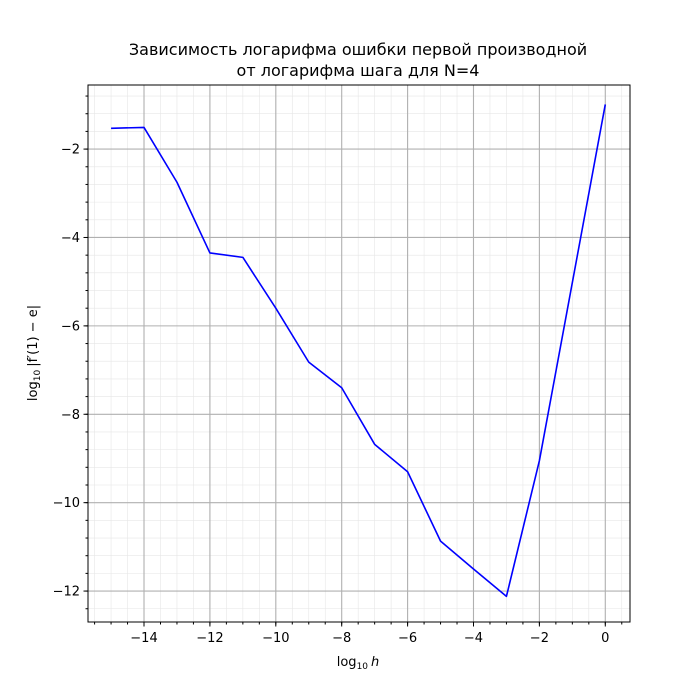 This screenshot has height=700, width=700. I want to click on y-tick-label: −10, so click(66, 503).